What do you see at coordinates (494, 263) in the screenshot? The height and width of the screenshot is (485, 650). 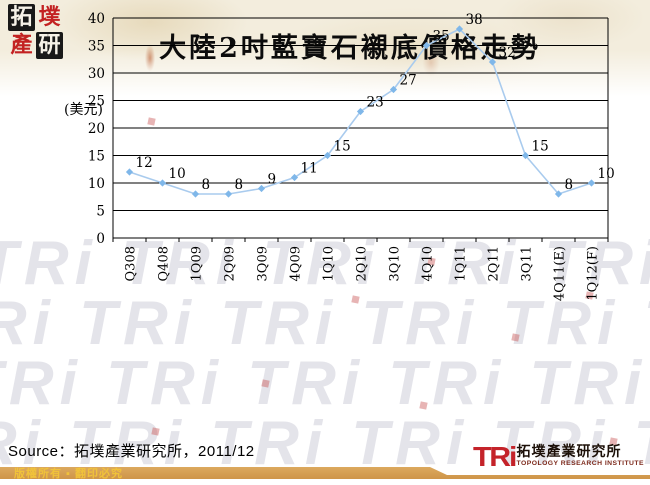 I see `x-category-label: 2Q11` at bounding box center [494, 263].